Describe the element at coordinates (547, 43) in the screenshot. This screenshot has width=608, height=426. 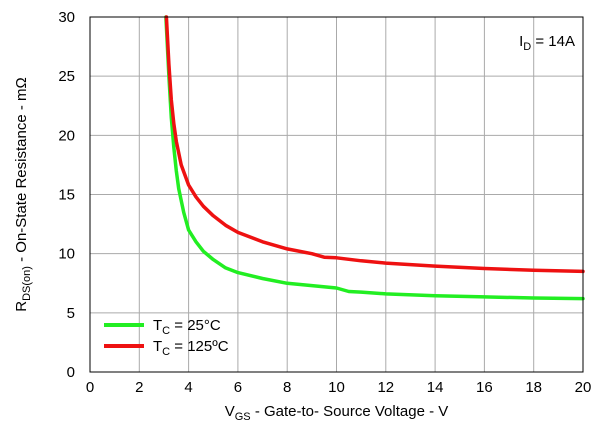
I see `current-annotation: ID = 14A` at that location.